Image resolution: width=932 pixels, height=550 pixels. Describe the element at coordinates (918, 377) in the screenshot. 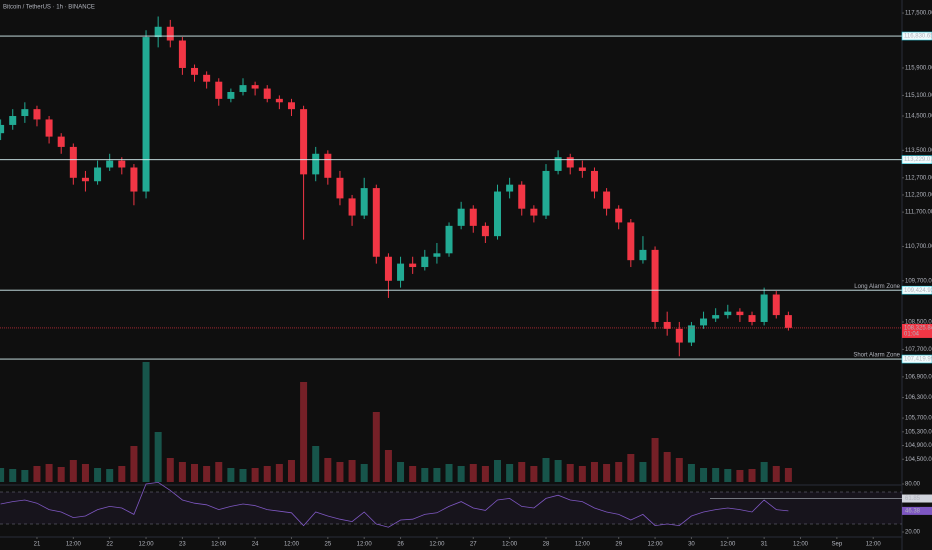

I see `y-tick-label: 106,900.00` at that location.